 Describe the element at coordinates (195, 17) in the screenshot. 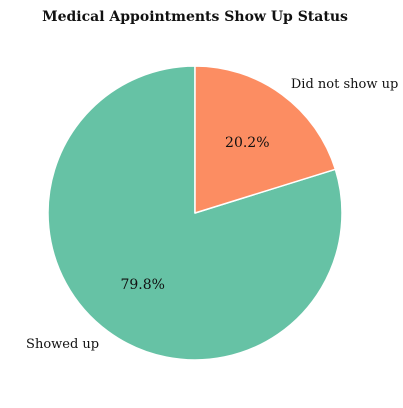

I see `chart-title: Medical Appointments Show Up Status` at that location.